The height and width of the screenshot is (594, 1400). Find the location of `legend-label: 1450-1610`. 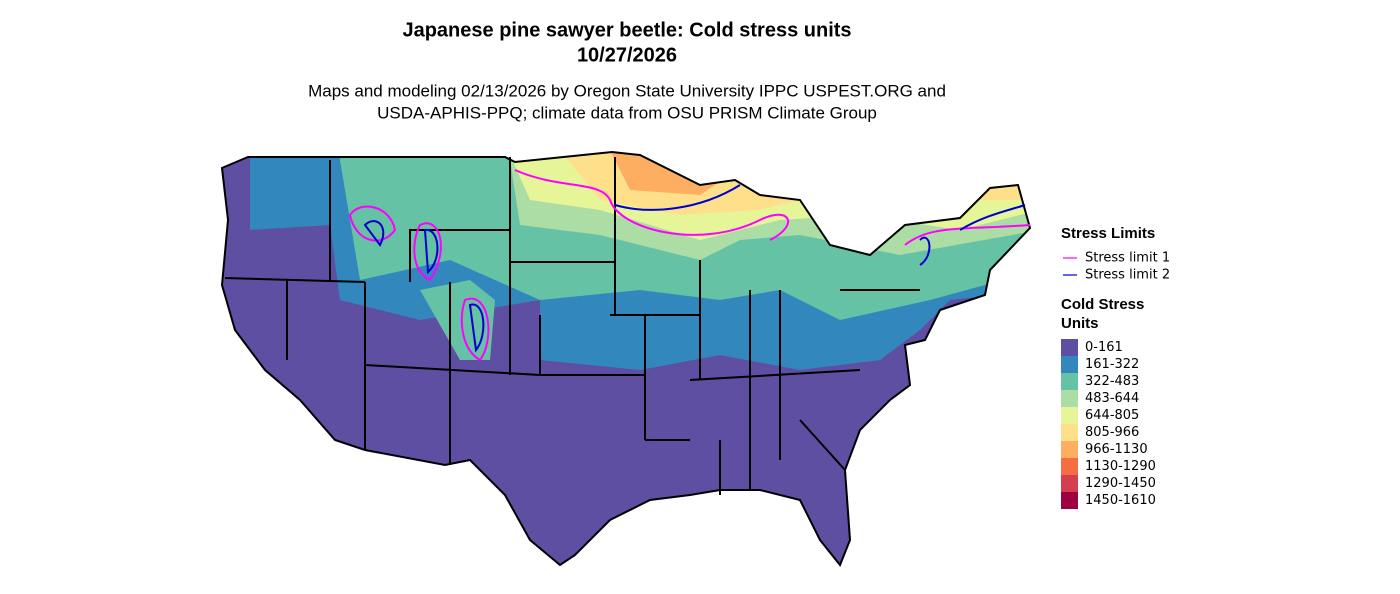

legend-label: 1450-1610 is located at coordinates (1120, 500).